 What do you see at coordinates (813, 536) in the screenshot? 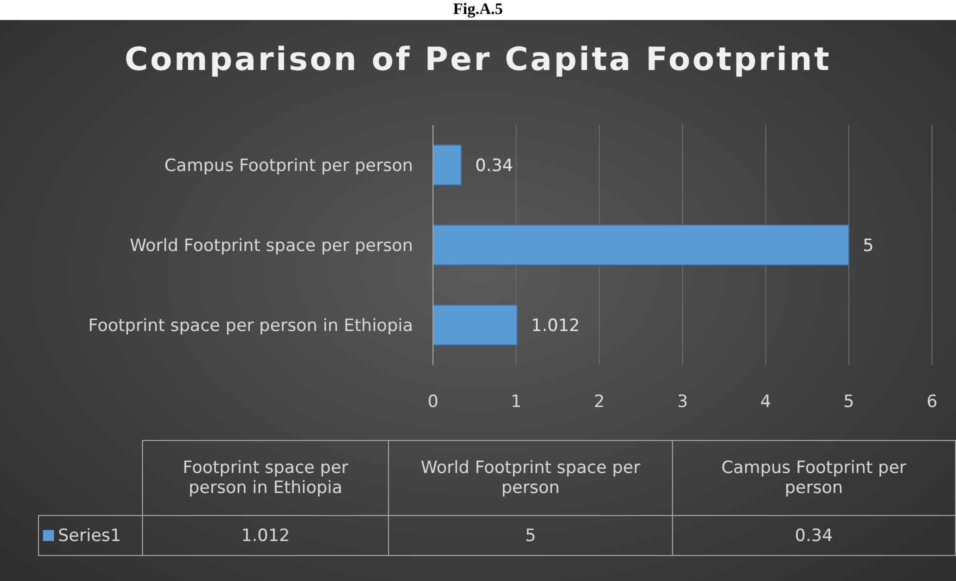
I see `text: 0.34` at bounding box center [813, 536].